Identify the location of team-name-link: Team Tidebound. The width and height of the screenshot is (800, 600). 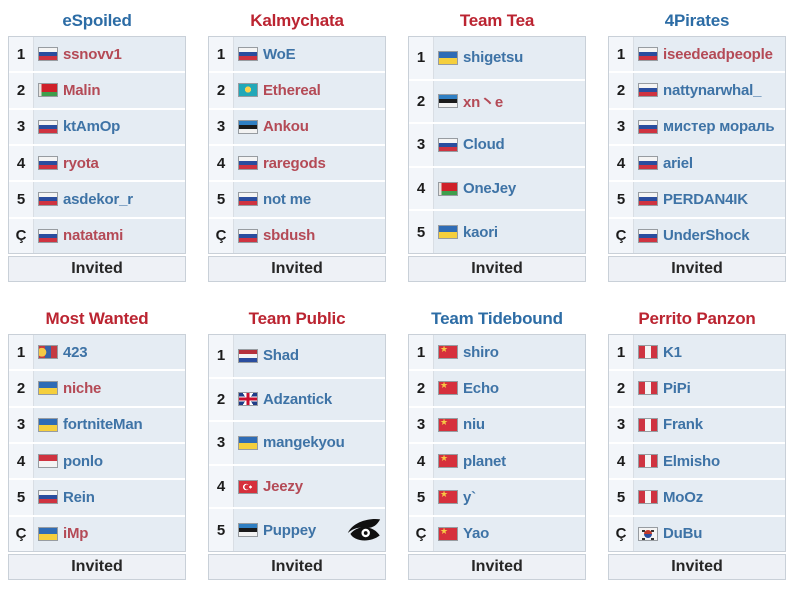
(497, 318).